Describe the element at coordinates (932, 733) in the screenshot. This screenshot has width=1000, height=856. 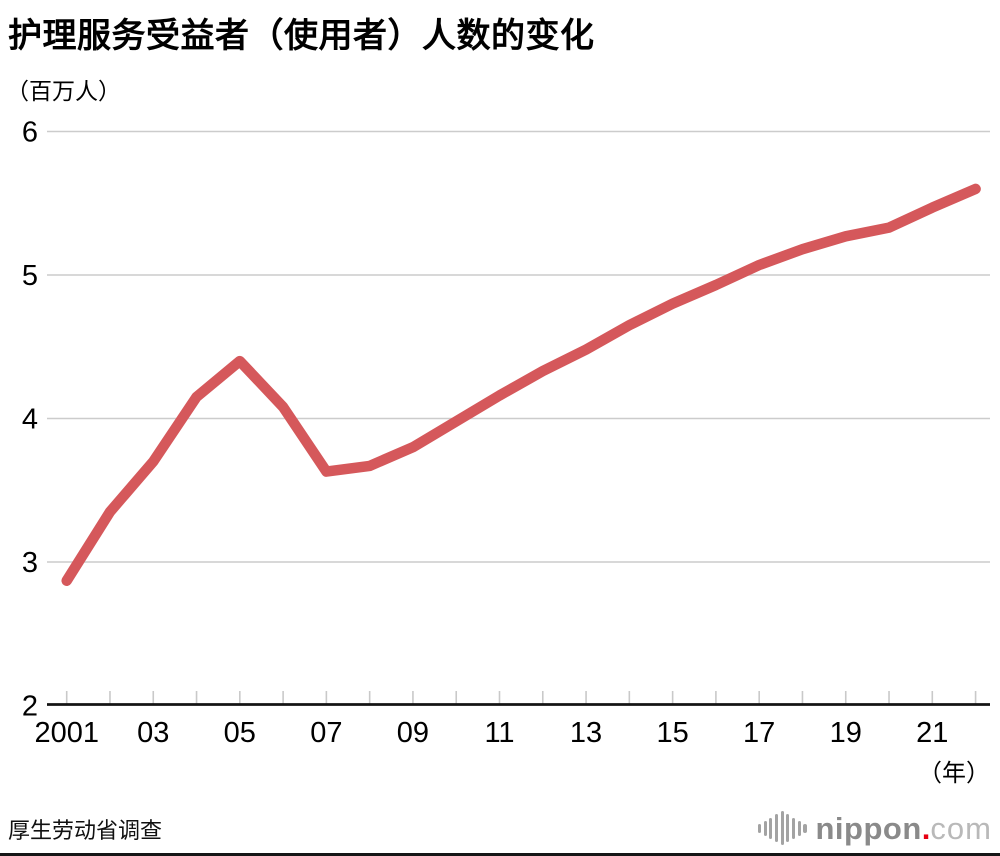
I see `xtick-label-2021: 21` at that location.